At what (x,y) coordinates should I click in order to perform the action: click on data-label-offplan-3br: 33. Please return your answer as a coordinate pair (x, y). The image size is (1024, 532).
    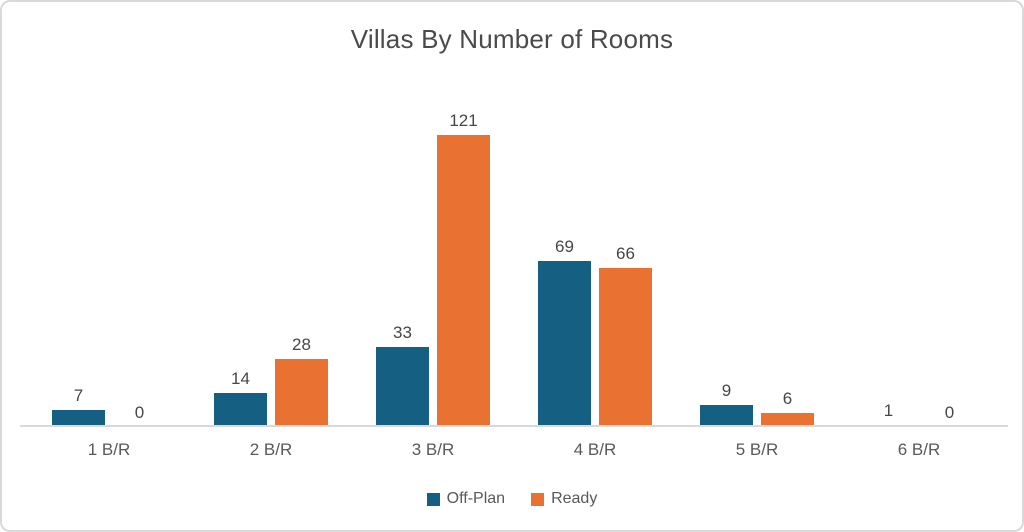
    Looking at the image, I should click on (402, 333).